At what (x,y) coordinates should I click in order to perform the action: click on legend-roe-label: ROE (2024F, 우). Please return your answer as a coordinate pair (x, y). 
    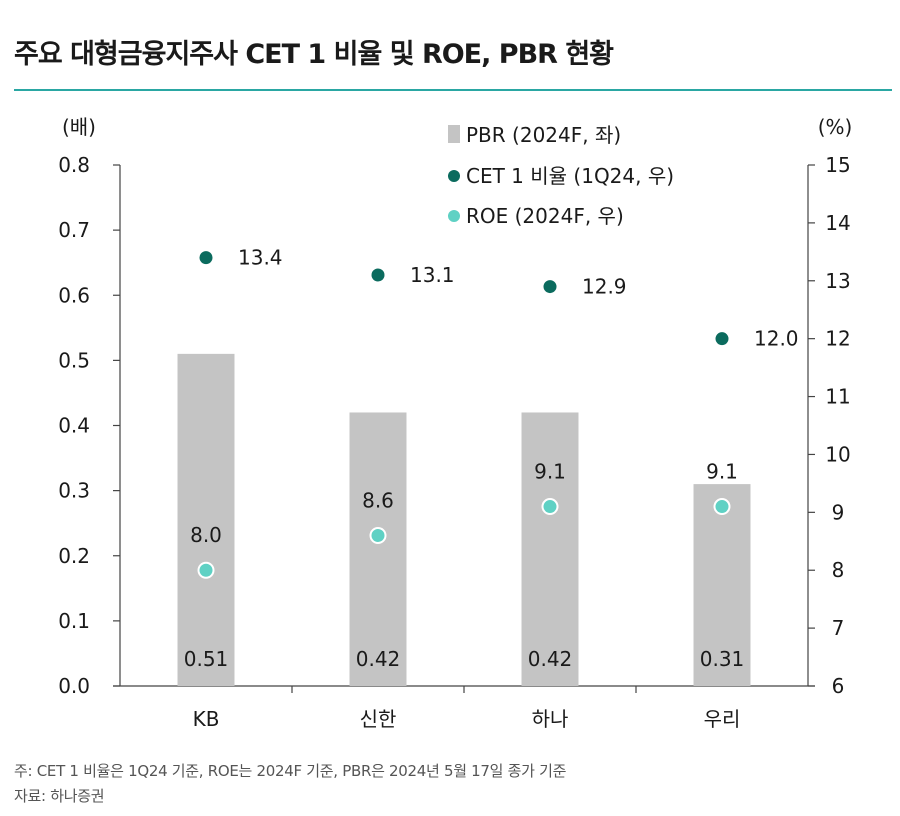
    Looking at the image, I should click on (545, 216).